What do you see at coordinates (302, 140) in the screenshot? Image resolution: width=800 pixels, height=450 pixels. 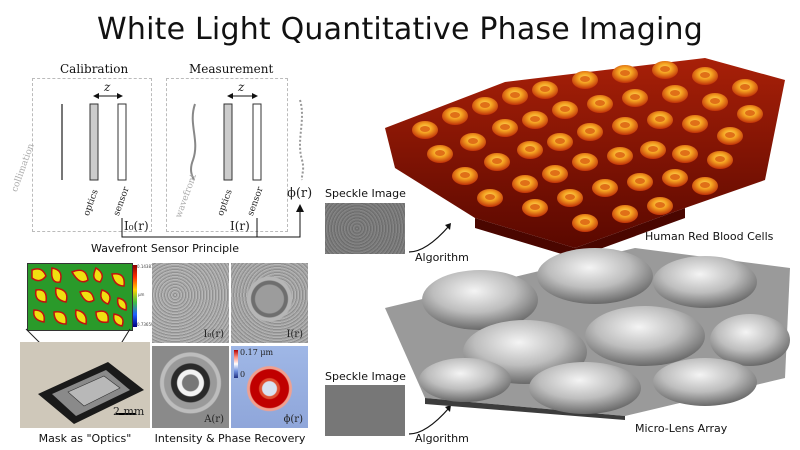 I see `recovered-wavefront` at bounding box center [302, 140].